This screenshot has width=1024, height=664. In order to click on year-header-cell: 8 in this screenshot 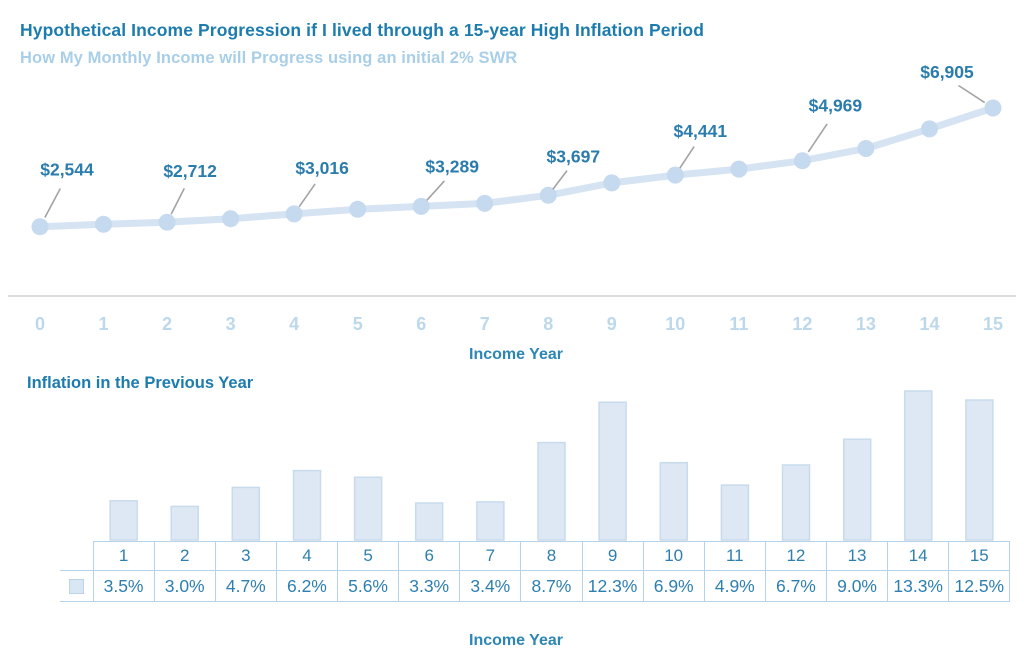, I will do `click(551, 556)`.